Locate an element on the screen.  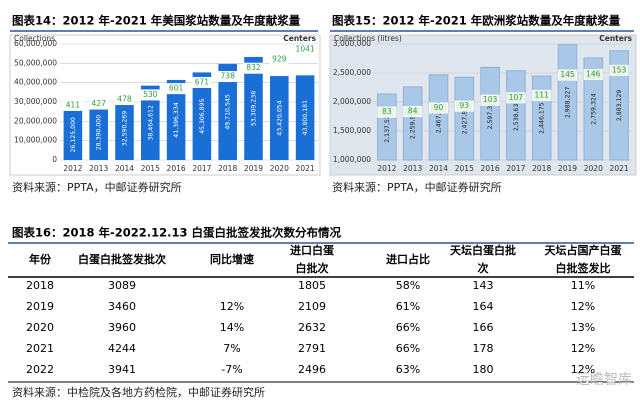
center-label: 671 is located at coordinates (202, 81).